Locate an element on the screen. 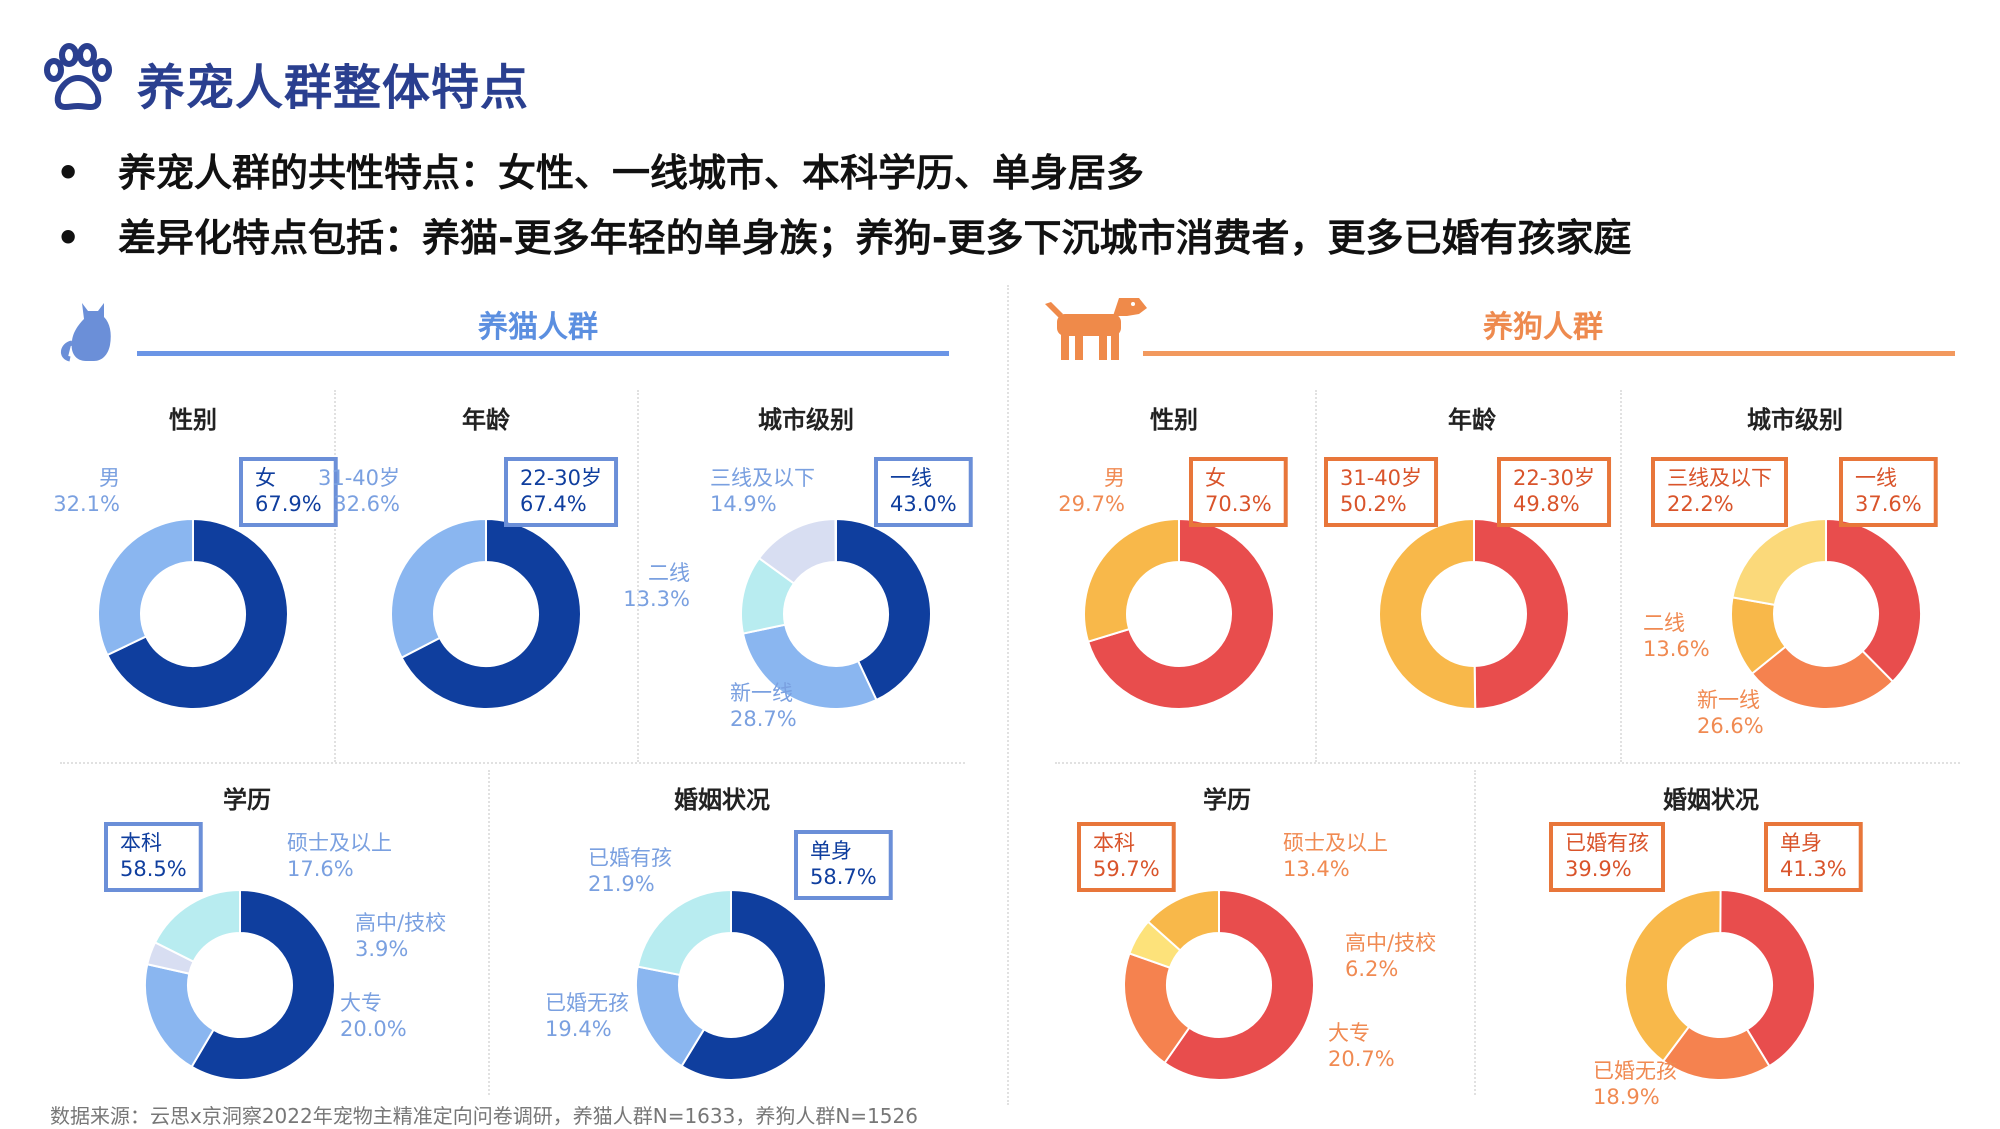 This screenshot has height=1129, width=2000. slice-value: 22.2% is located at coordinates (1700, 504).